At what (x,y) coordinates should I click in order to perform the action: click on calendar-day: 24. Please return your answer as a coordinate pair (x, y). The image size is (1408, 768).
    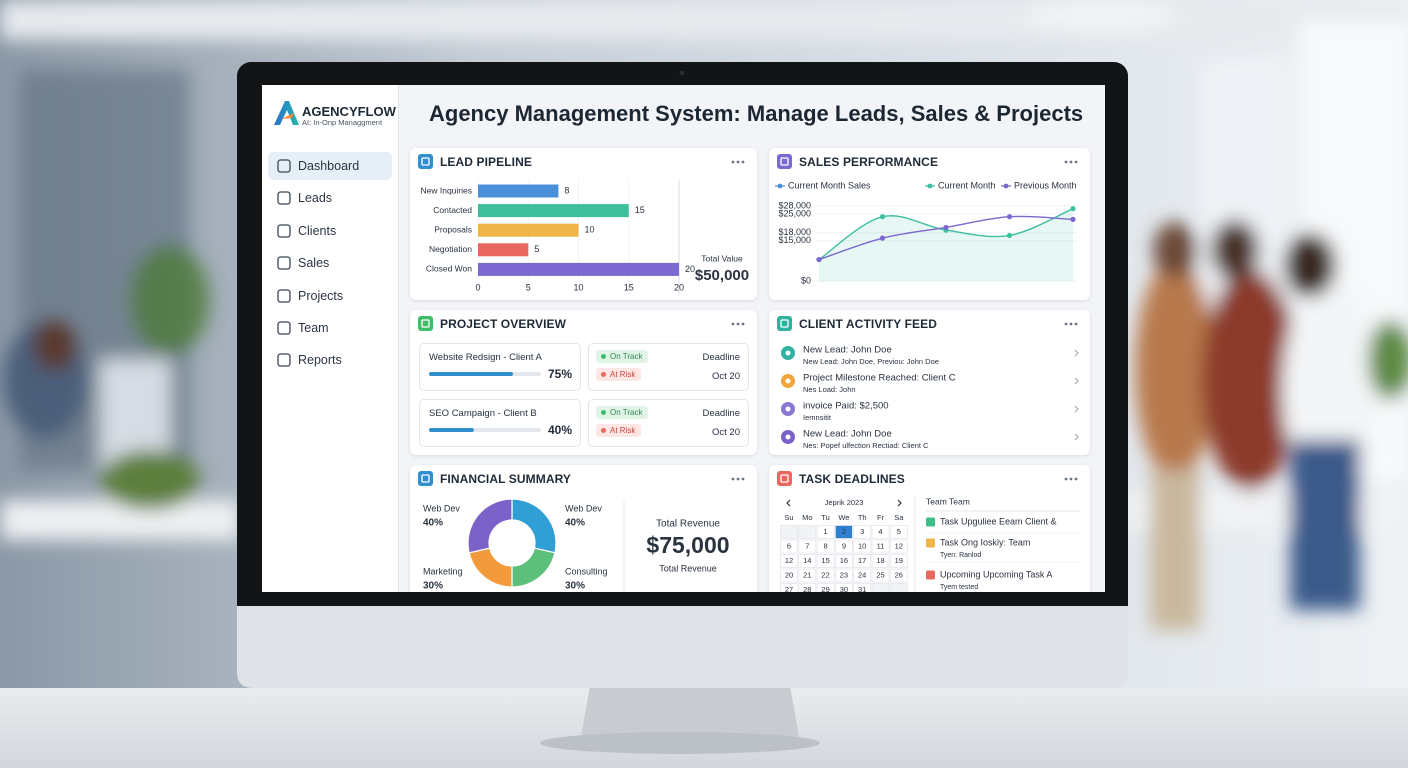
    Looking at the image, I should click on (862, 574).